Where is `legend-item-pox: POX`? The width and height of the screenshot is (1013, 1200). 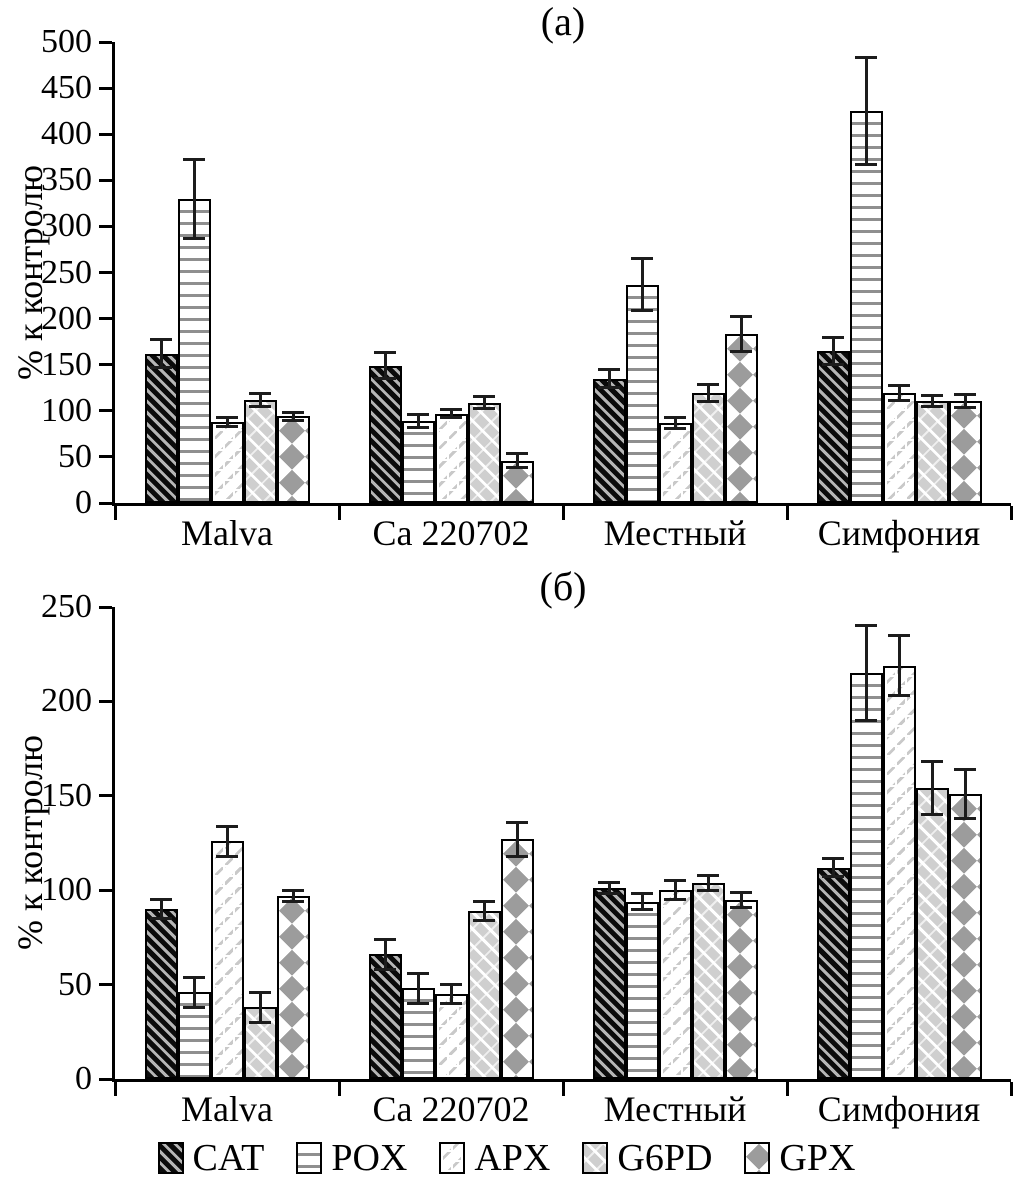
legend-item-pox: POX is located at coordinates (351, 1158).